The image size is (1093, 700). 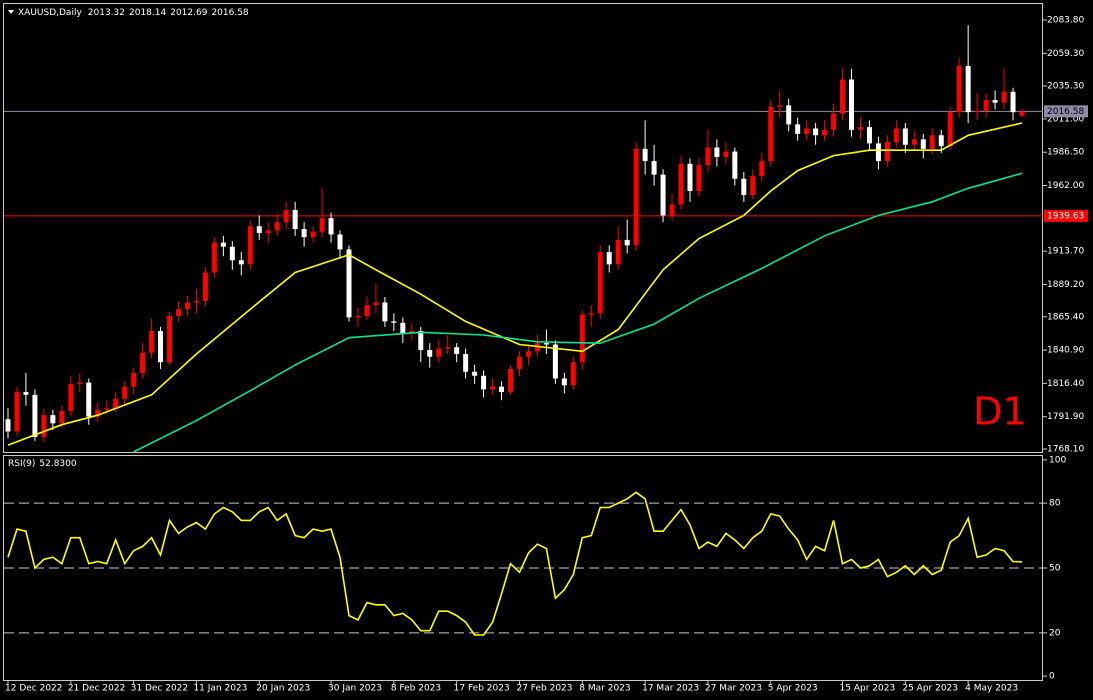 What do you see at coordinates (220, 689) in the screenshot?
I see `x-tick-label: 11 Jan 2023` at bounding box center [220, 689].